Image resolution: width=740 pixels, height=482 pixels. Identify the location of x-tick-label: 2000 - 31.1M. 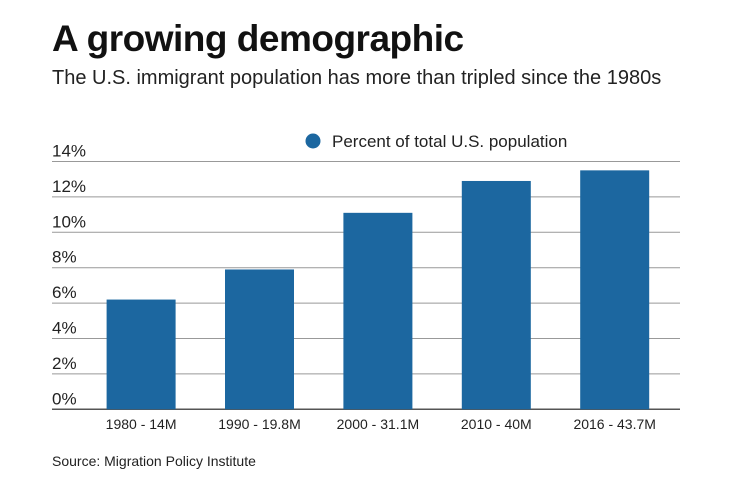
(378, 424).